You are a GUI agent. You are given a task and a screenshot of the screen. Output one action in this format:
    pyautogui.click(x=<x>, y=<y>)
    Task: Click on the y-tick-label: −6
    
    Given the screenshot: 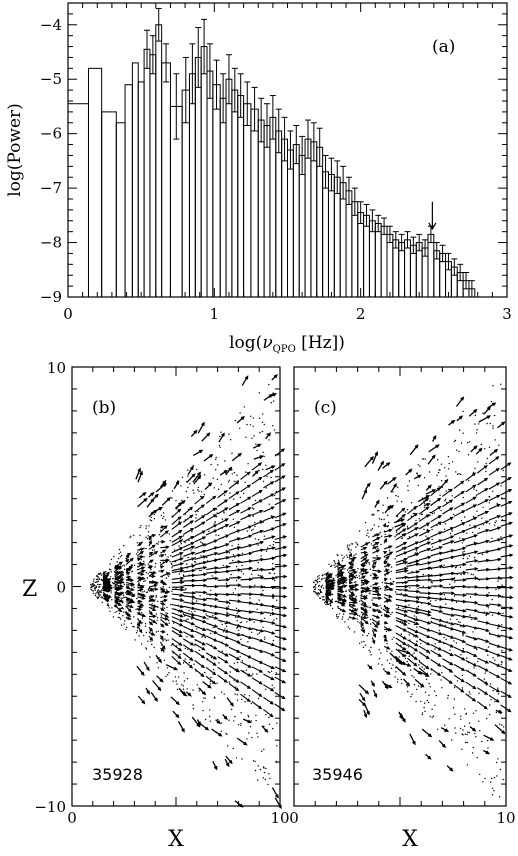 What is the action you would take?
    pyautogui.click(x=51, y=134)
    